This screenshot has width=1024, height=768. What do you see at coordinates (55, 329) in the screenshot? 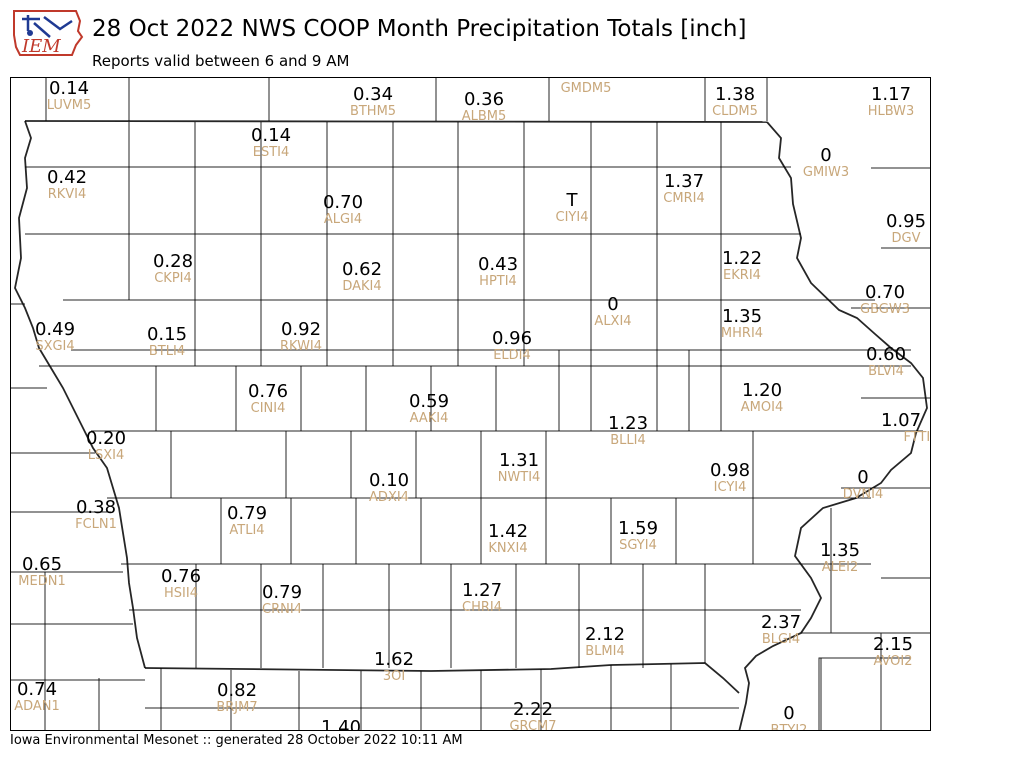
I see `station-value: 0.49` at bounding box center [55, 329].